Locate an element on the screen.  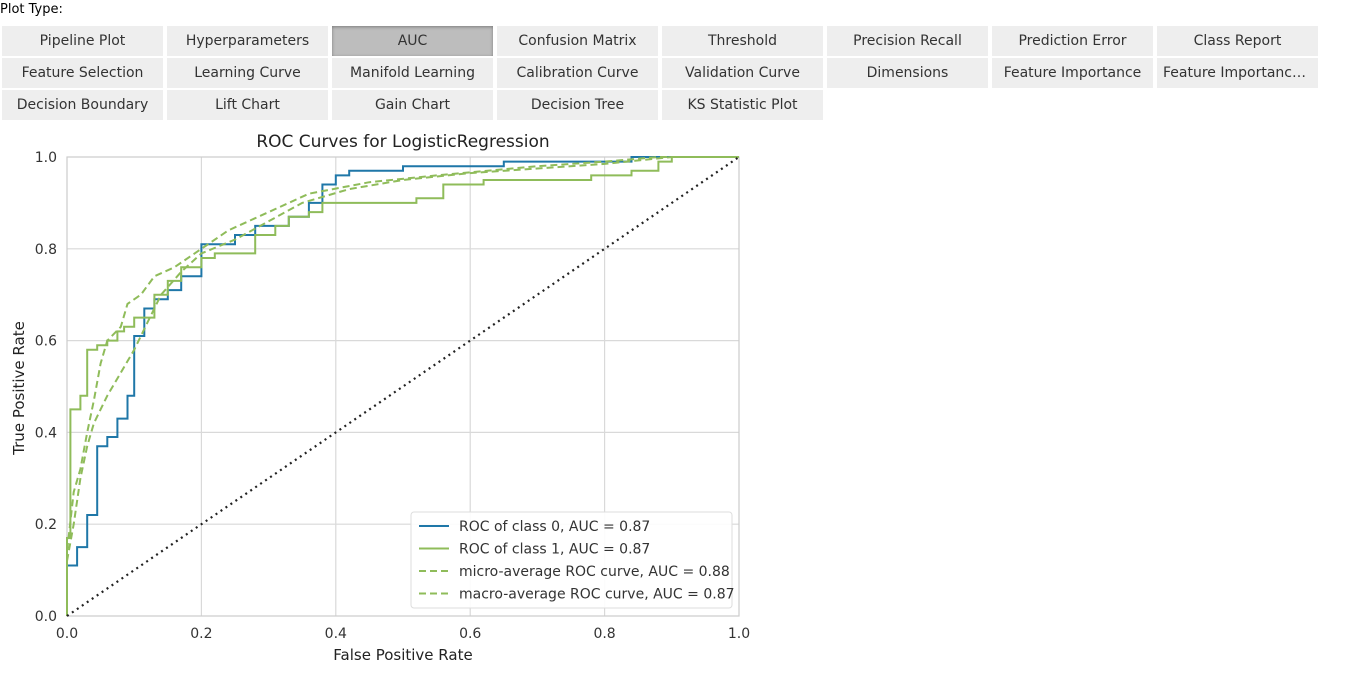
plot-type-label: Plot Type: is located at coordinates (31, 9).